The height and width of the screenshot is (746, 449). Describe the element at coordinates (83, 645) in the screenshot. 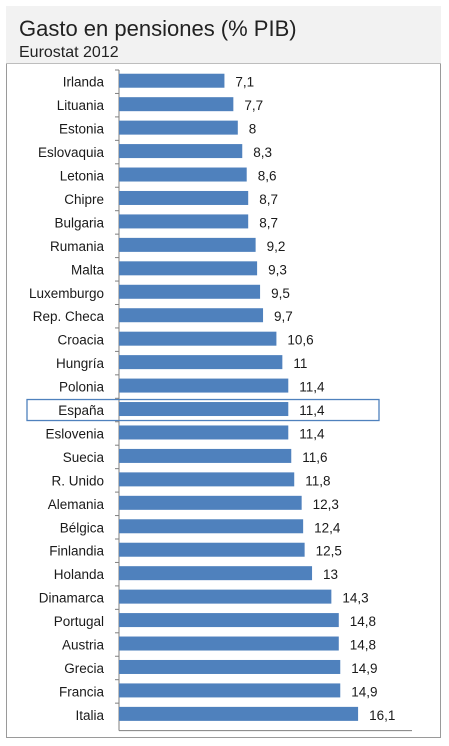

I see `category-label: Austria` at that location.